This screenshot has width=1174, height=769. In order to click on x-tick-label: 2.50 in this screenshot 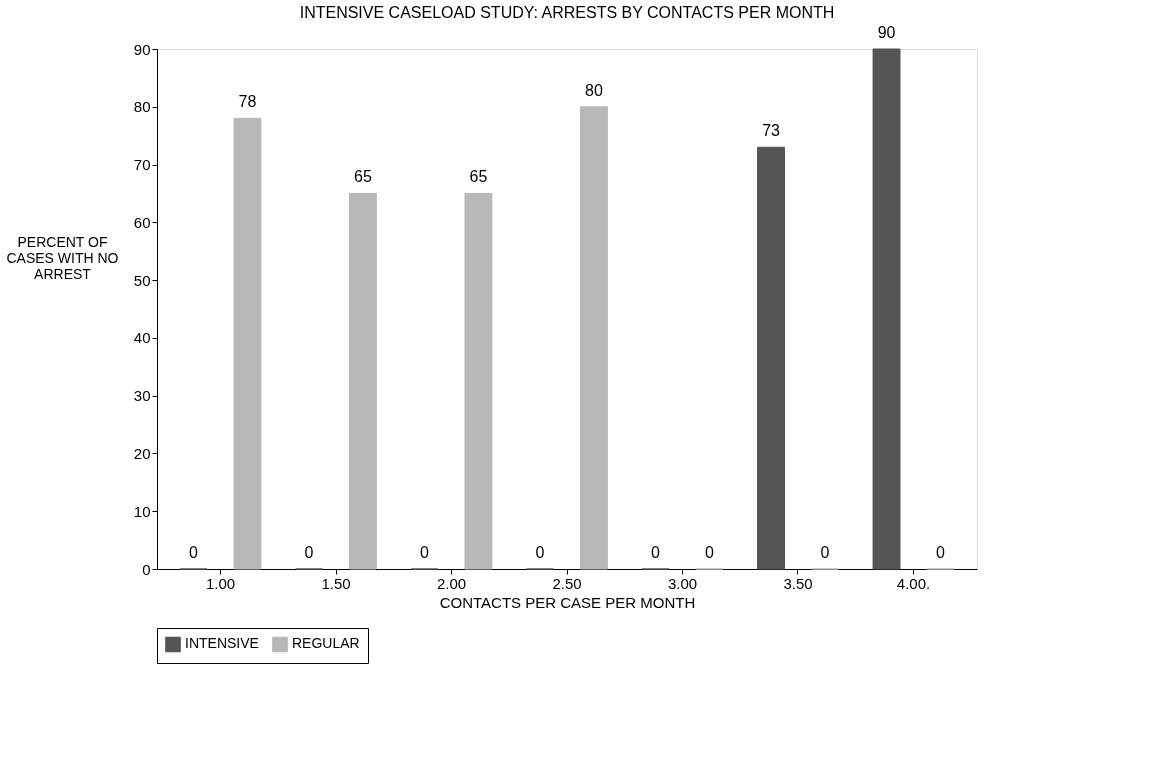, I will do `click(567, 583)`.